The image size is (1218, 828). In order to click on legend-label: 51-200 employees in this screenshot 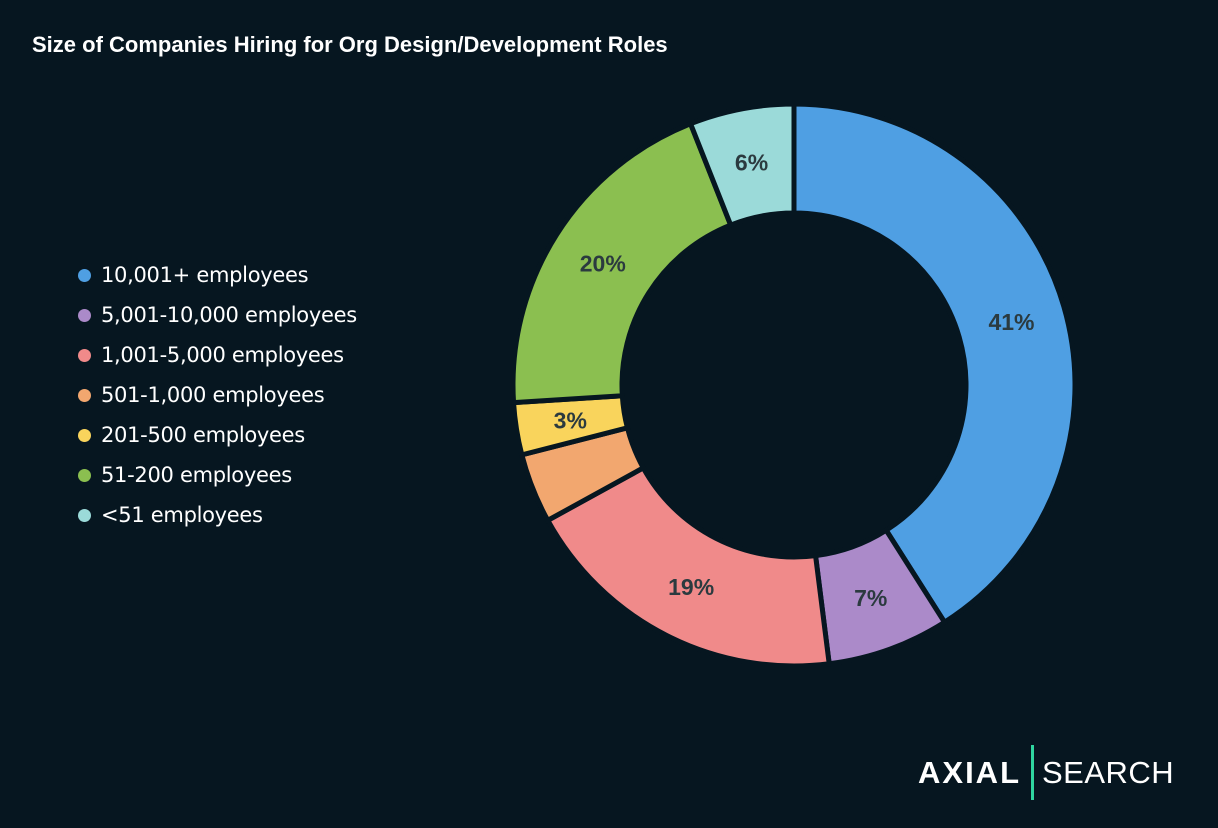, I will do `click(196, 475)`.